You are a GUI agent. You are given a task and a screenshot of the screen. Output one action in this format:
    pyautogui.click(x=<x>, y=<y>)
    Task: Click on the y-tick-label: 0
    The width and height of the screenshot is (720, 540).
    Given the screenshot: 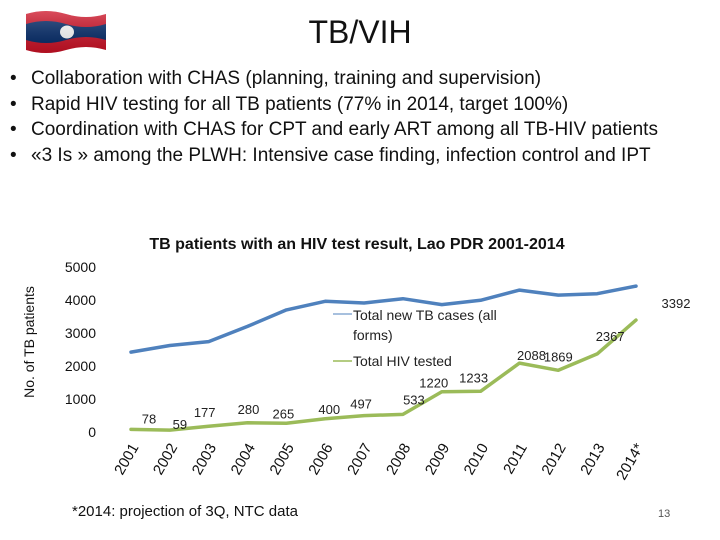 What is the action you would take?
    pyautogui.click(x=92, y=432)
    